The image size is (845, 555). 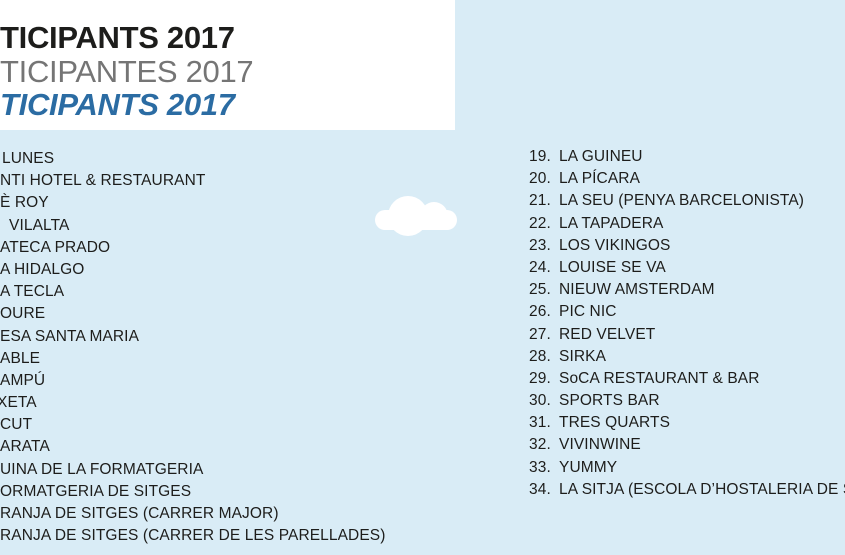 What do you see at coordinates (588, 467) in the screenshot?
I see `participant-name: YUMMY` at bounding box center [588, 467].